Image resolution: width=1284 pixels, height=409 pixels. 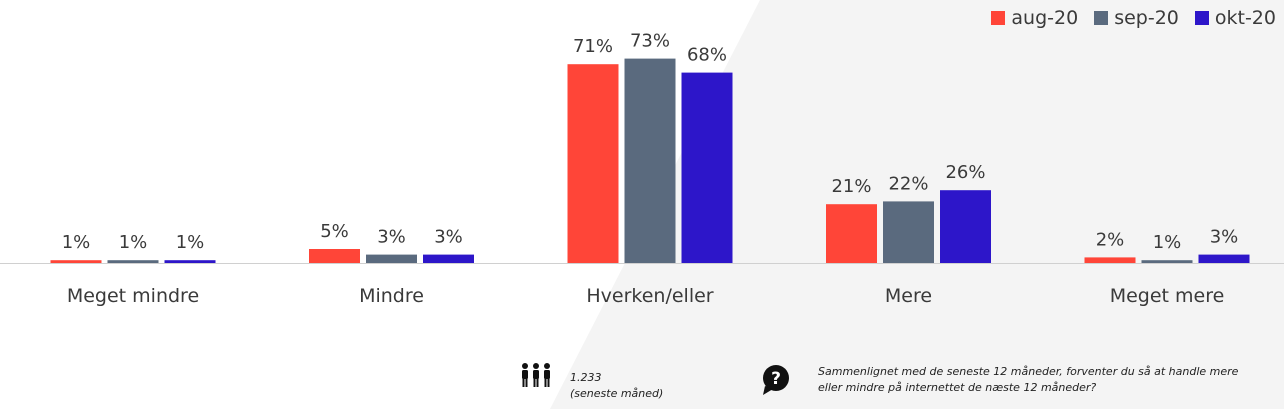 What do you see at coordinates (133, 296) in the screenshot?
I see `category-label-0: Meget mindre` at bounding box center [133, 296].